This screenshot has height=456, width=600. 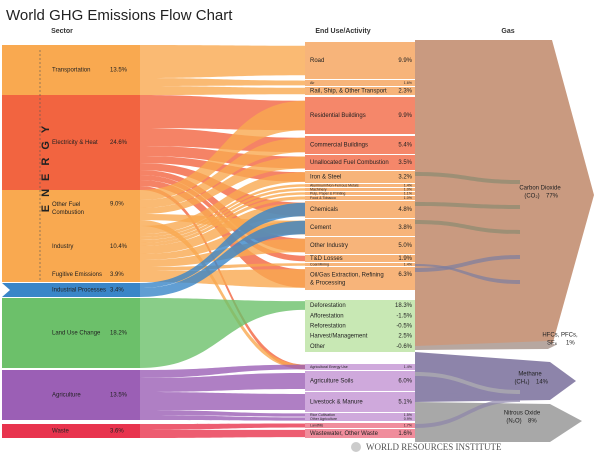 I want to click on end-use-value: 6.0%, so click(x=405, y=382).